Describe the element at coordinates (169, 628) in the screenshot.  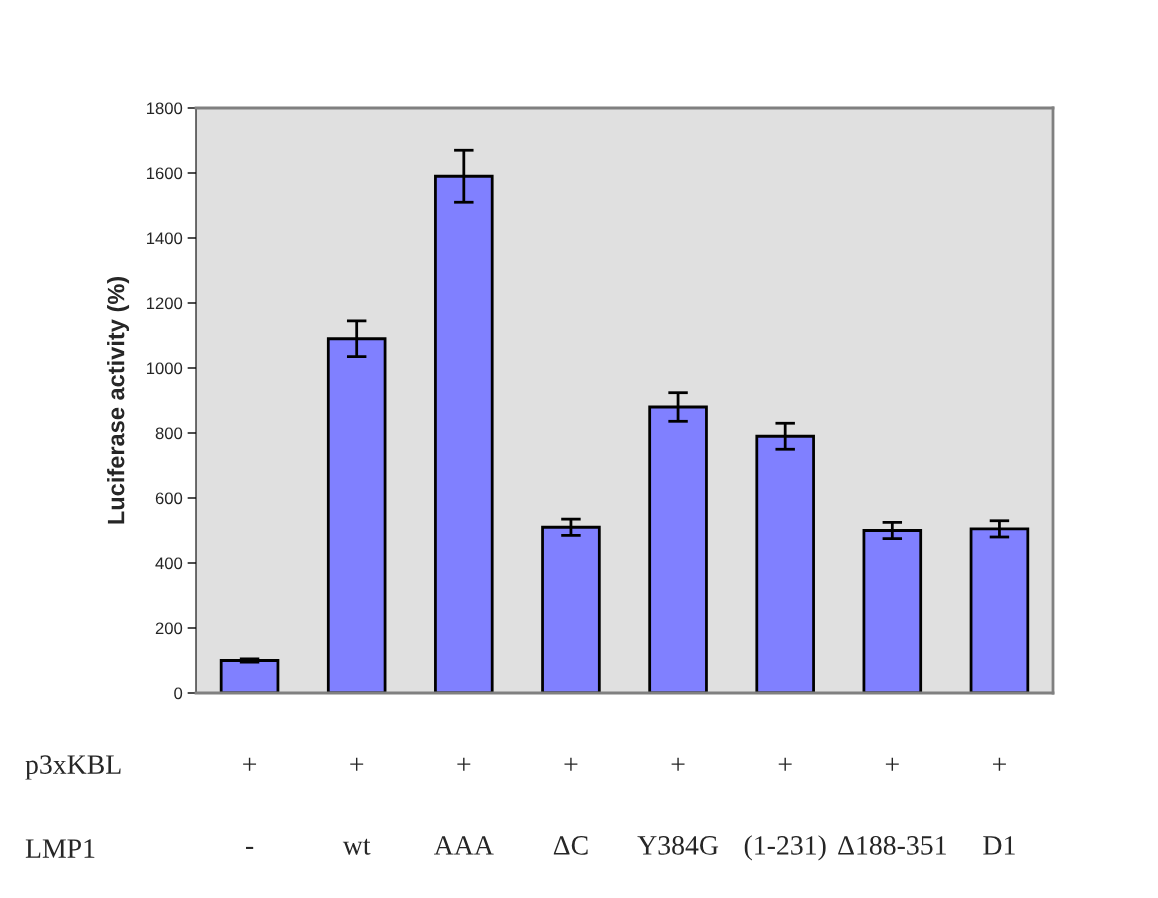
I see `y-tick-label: 200` at that location.